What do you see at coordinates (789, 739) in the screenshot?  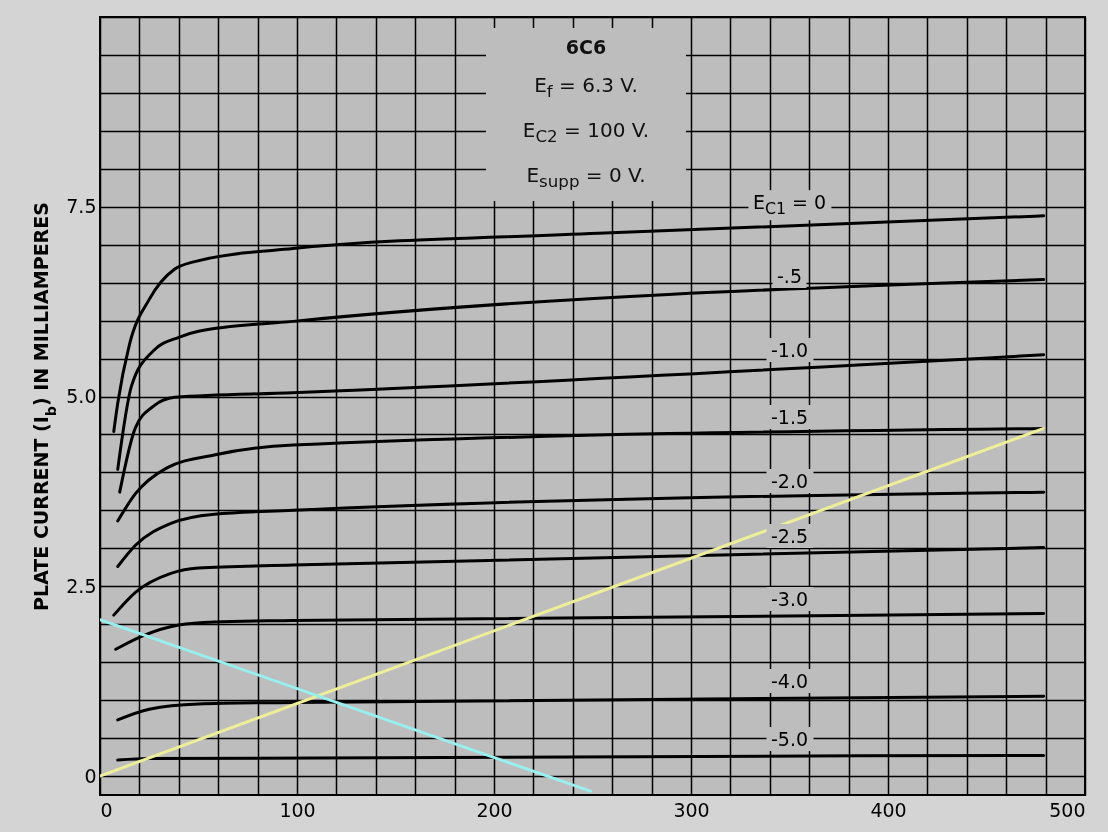 I see `series-label: -5.0` at bounding box center [789, 739].